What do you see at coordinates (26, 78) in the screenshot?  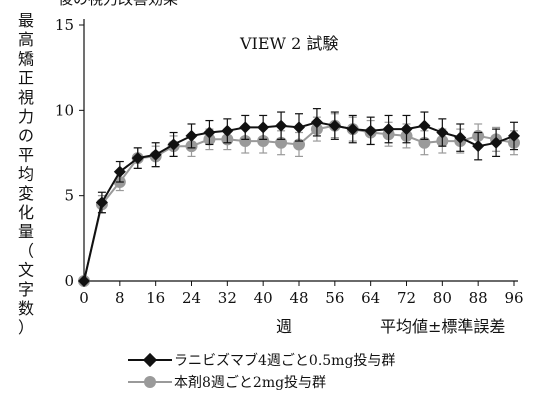 I see `y-axis-label-char: 正` at bounding box center [26, 78].